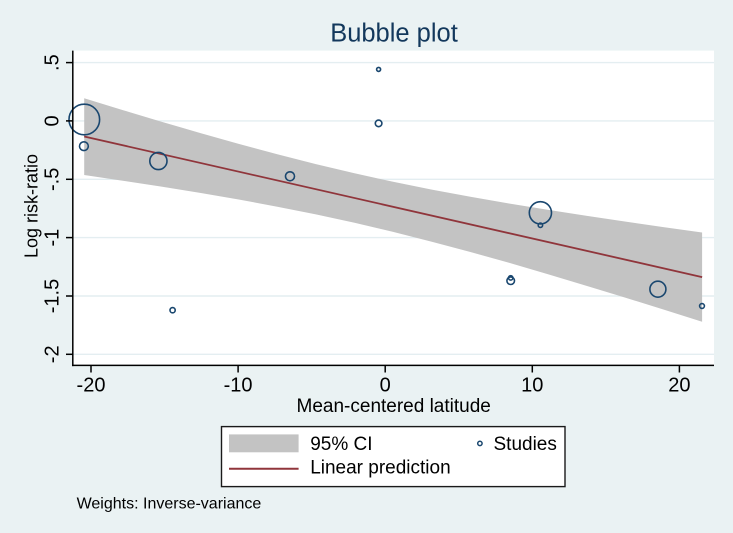 This screenshot has height=533, width=733. What do you see at coordinates (169, 504) in the screenshot?
I see `svg-text: Weights: Inverse-variance` at bounding box center [169, 504].